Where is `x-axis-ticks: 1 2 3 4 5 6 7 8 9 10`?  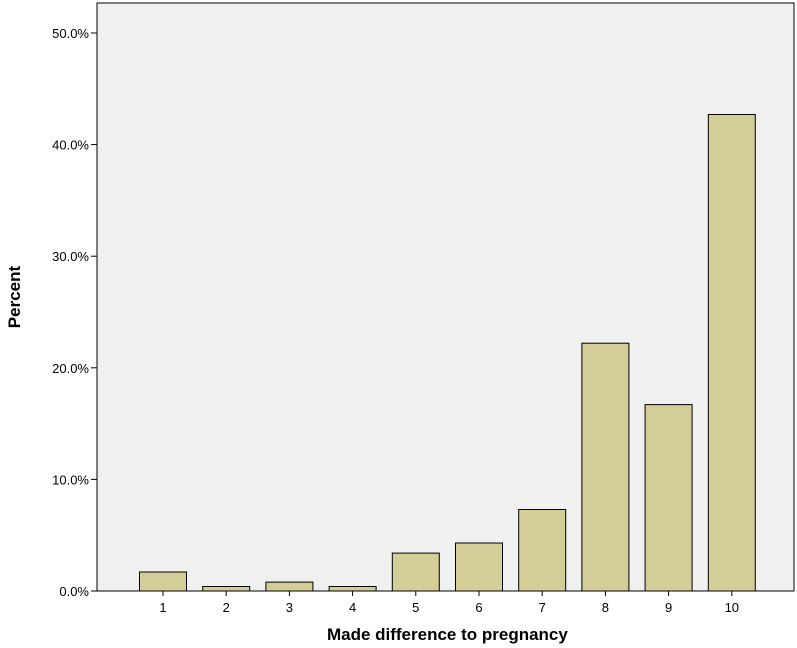 x-axis-ticks: 1 2 3 4 5 6 7 8 9 10 is located at coordinates (449, 603).